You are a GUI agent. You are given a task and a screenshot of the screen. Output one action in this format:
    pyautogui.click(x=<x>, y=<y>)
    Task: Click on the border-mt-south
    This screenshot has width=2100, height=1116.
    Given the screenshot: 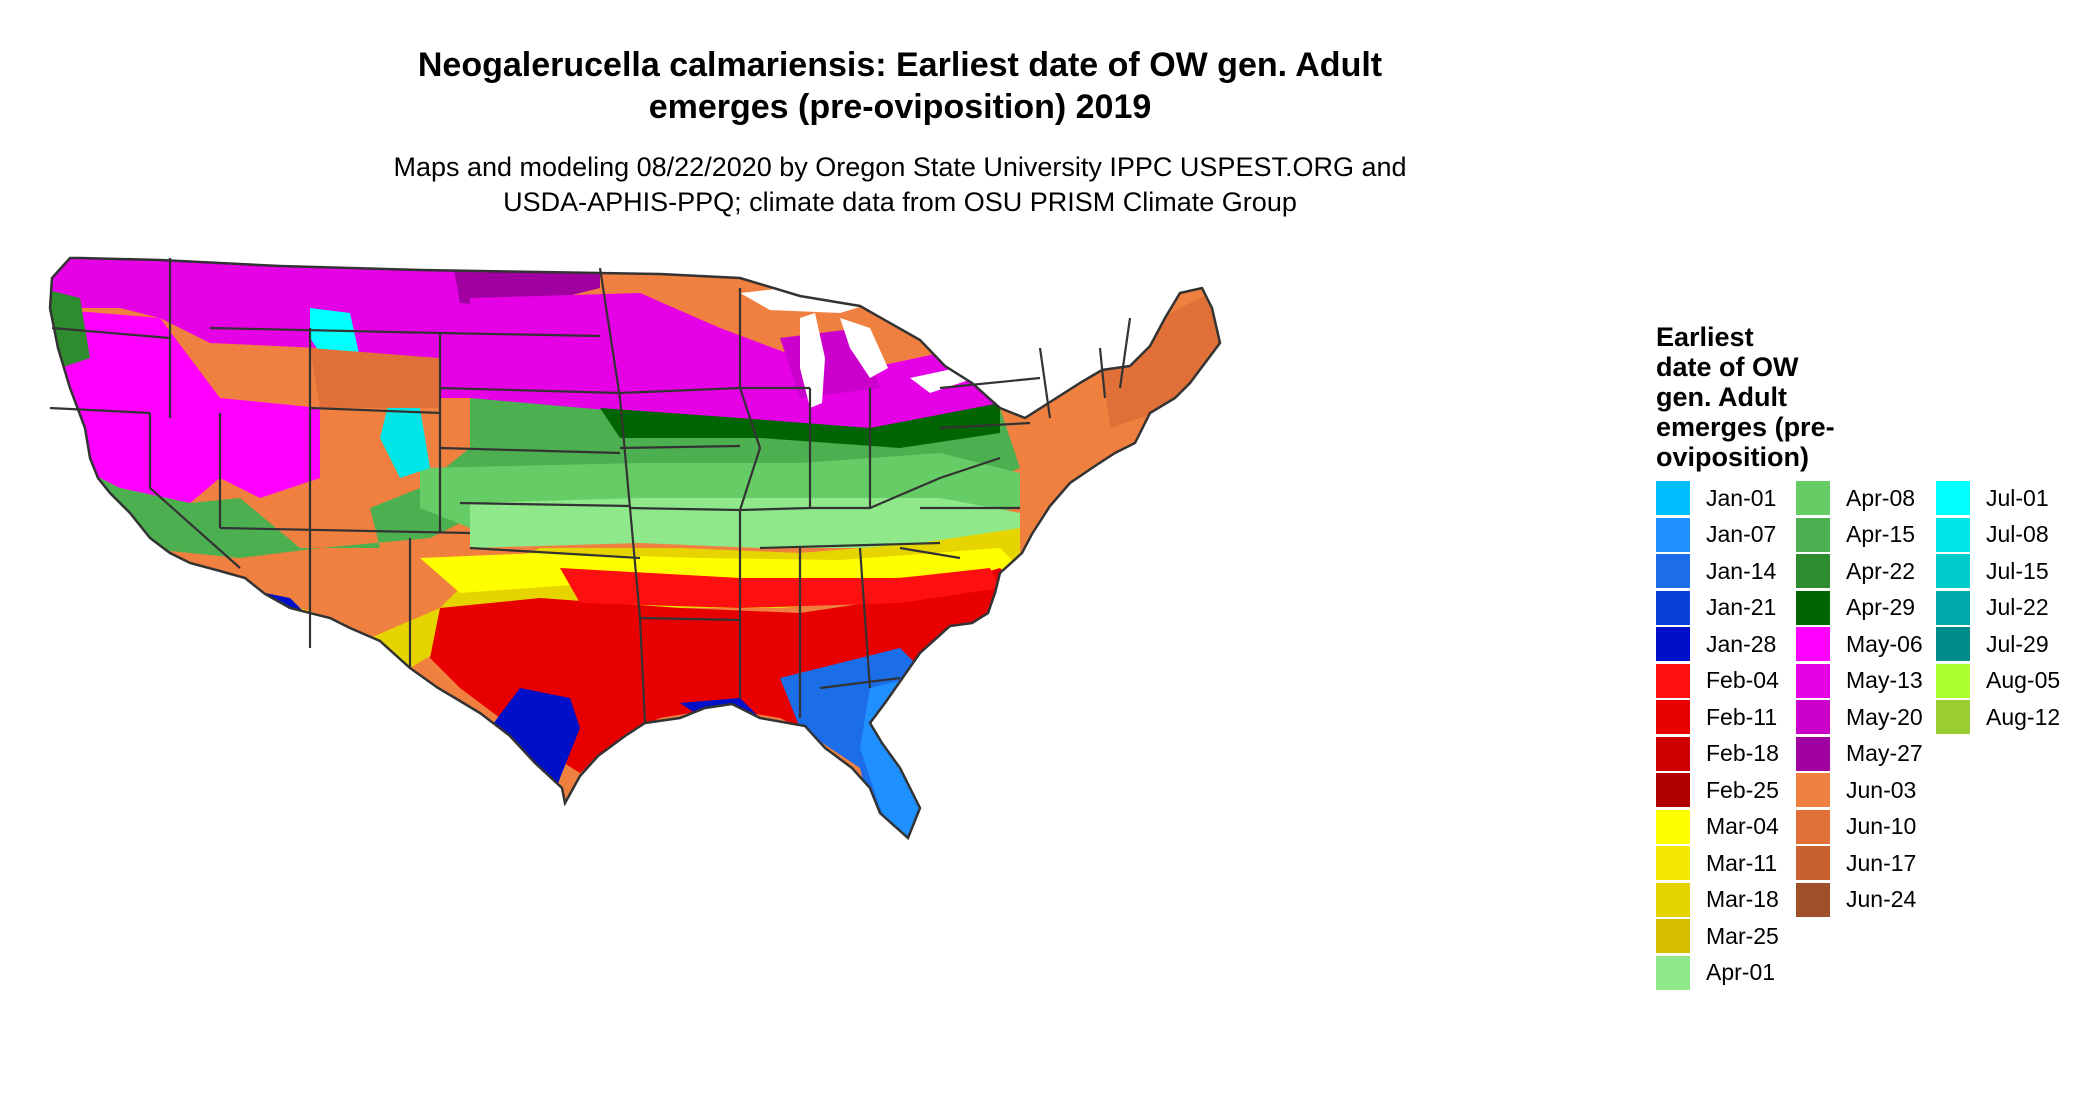 What is the action you would take?
    pyautogui.click(x=325, y=330)
    